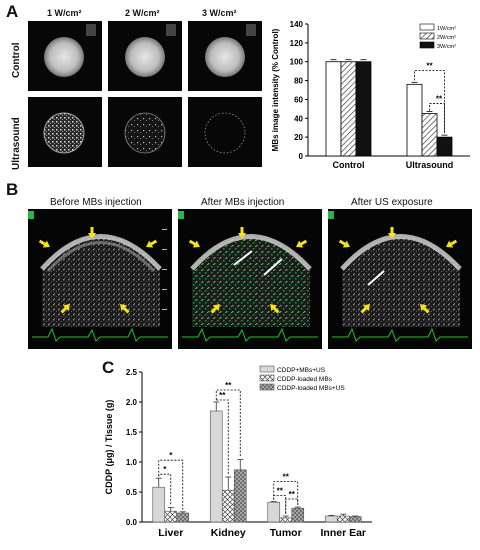  Describe the element at coordinates (16, 60) in the screenshot. I see `row-label-control: Control` at that location.